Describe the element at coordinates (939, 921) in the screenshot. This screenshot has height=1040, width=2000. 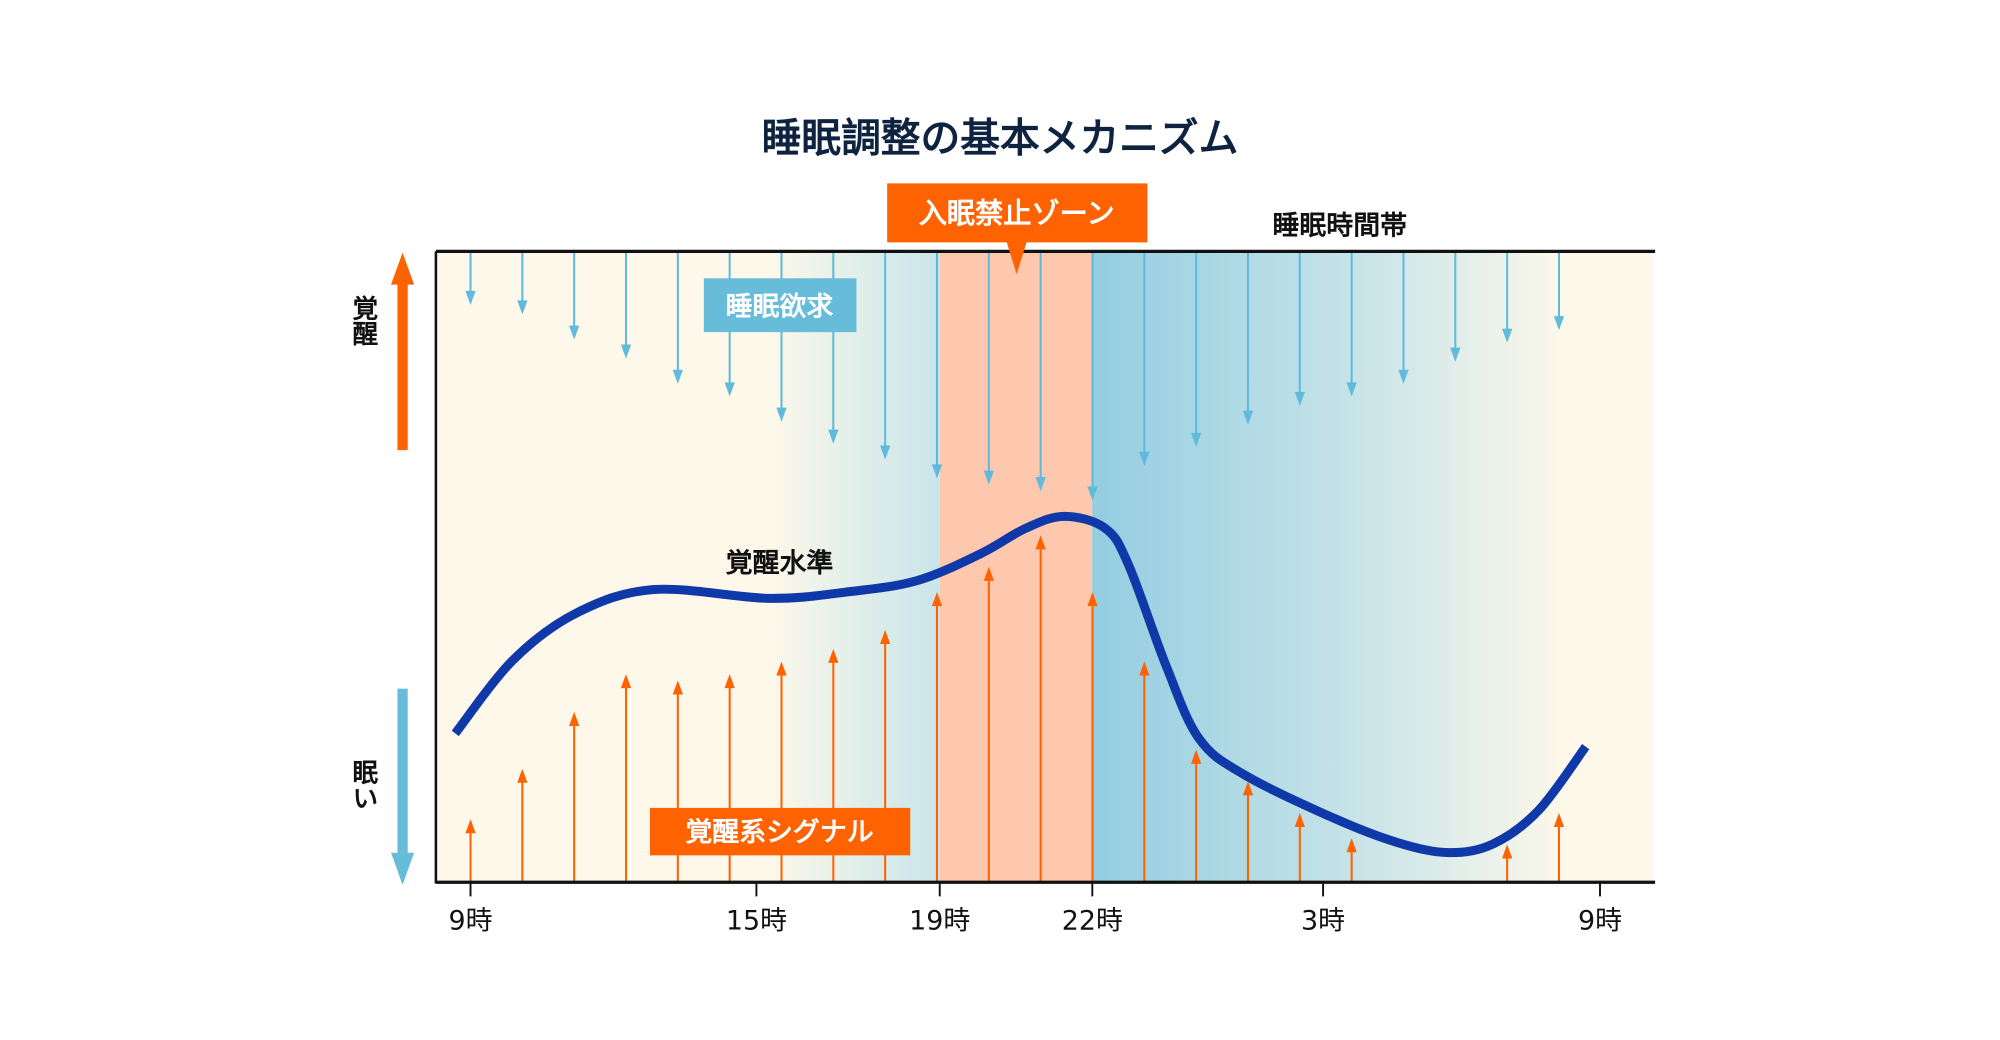
I see `x-tick-label: 19時` at that location.